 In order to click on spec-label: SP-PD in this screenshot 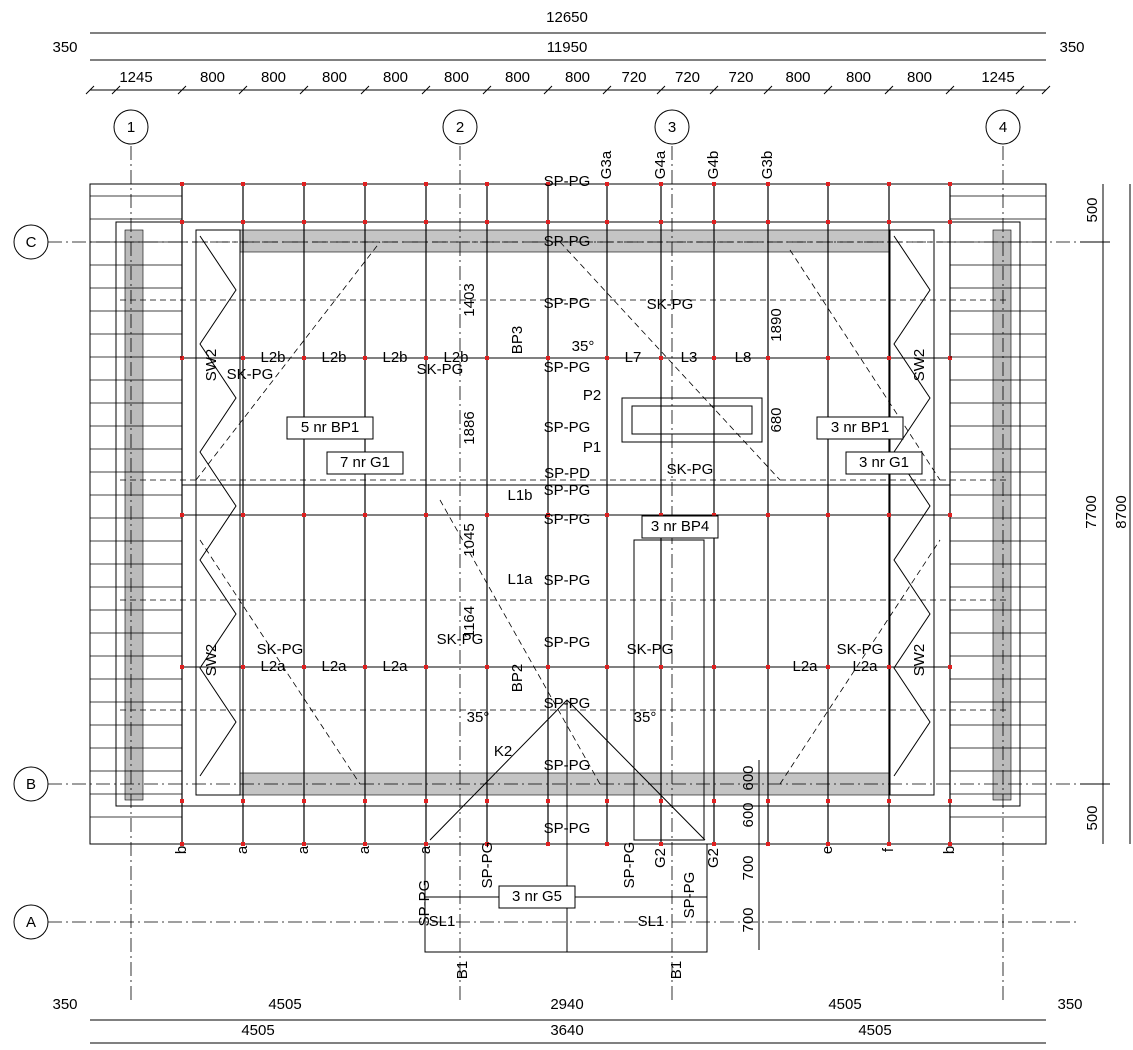, I will do `click(567, 473)`.